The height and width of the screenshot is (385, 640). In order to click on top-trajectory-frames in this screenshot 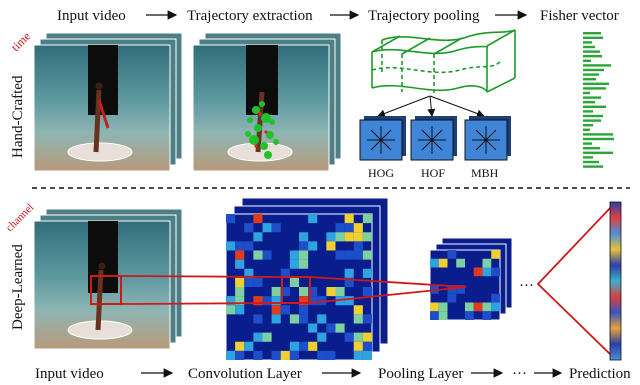, I will do `click(267, 102)`.